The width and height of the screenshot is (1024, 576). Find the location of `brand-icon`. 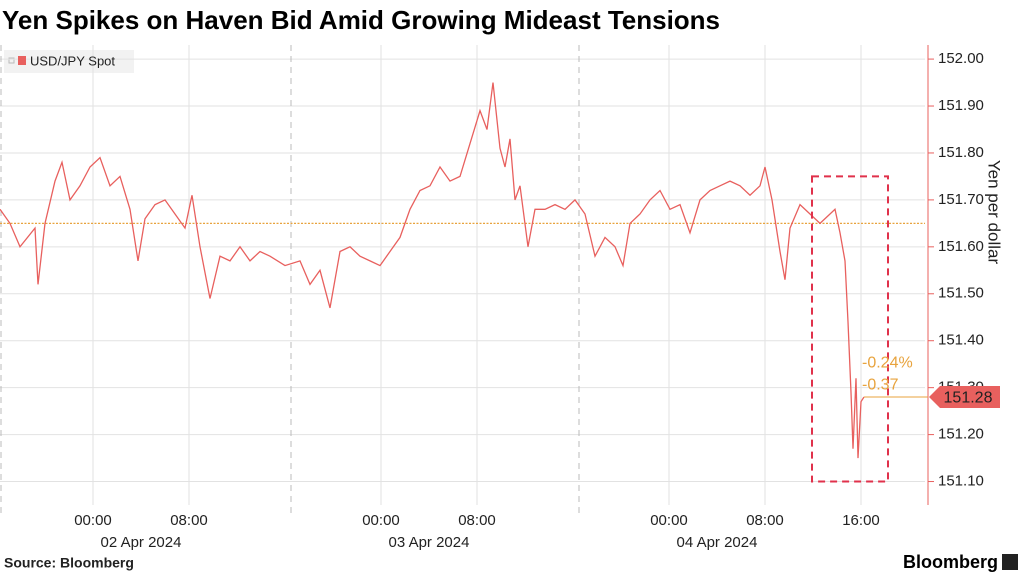

brand-icon is located at coordinates (1010, 562).